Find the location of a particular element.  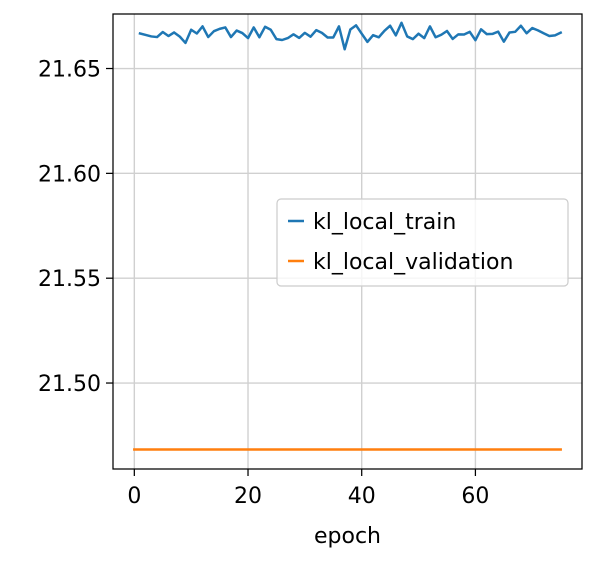

y-tick-label: 21.65 is located at coordinates (69, 70).